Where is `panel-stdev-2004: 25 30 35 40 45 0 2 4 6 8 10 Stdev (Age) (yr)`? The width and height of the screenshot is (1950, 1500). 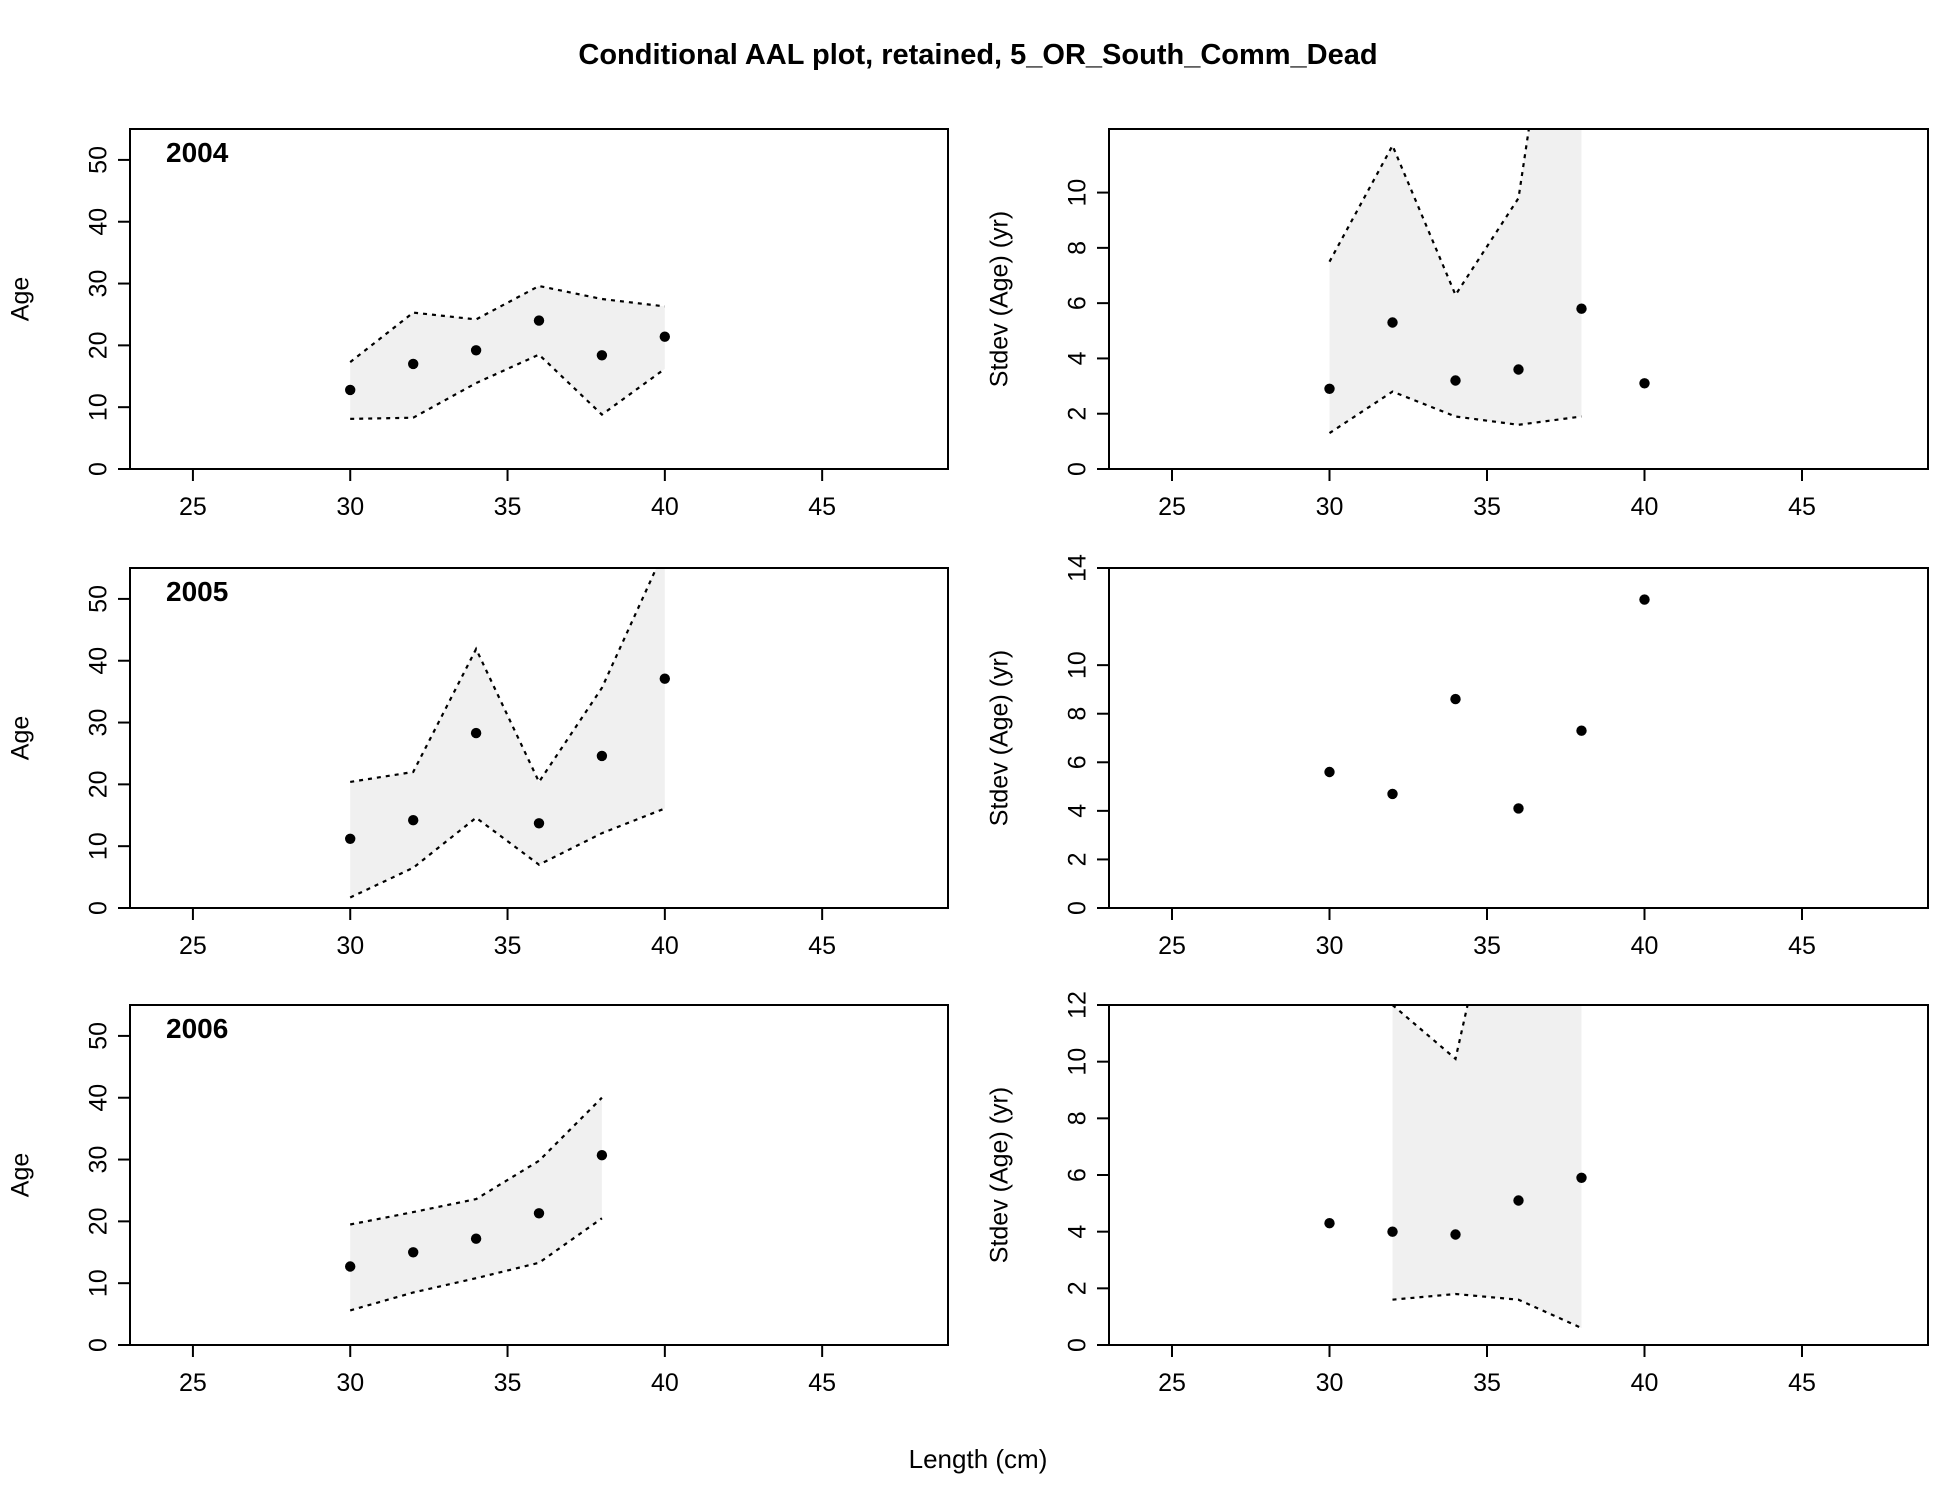
panel-stdev-2004: 25 30 35 40 45 0 2 4 6 8 10 Stdev (Age) (yr) is located at coordinates (1457, 324).